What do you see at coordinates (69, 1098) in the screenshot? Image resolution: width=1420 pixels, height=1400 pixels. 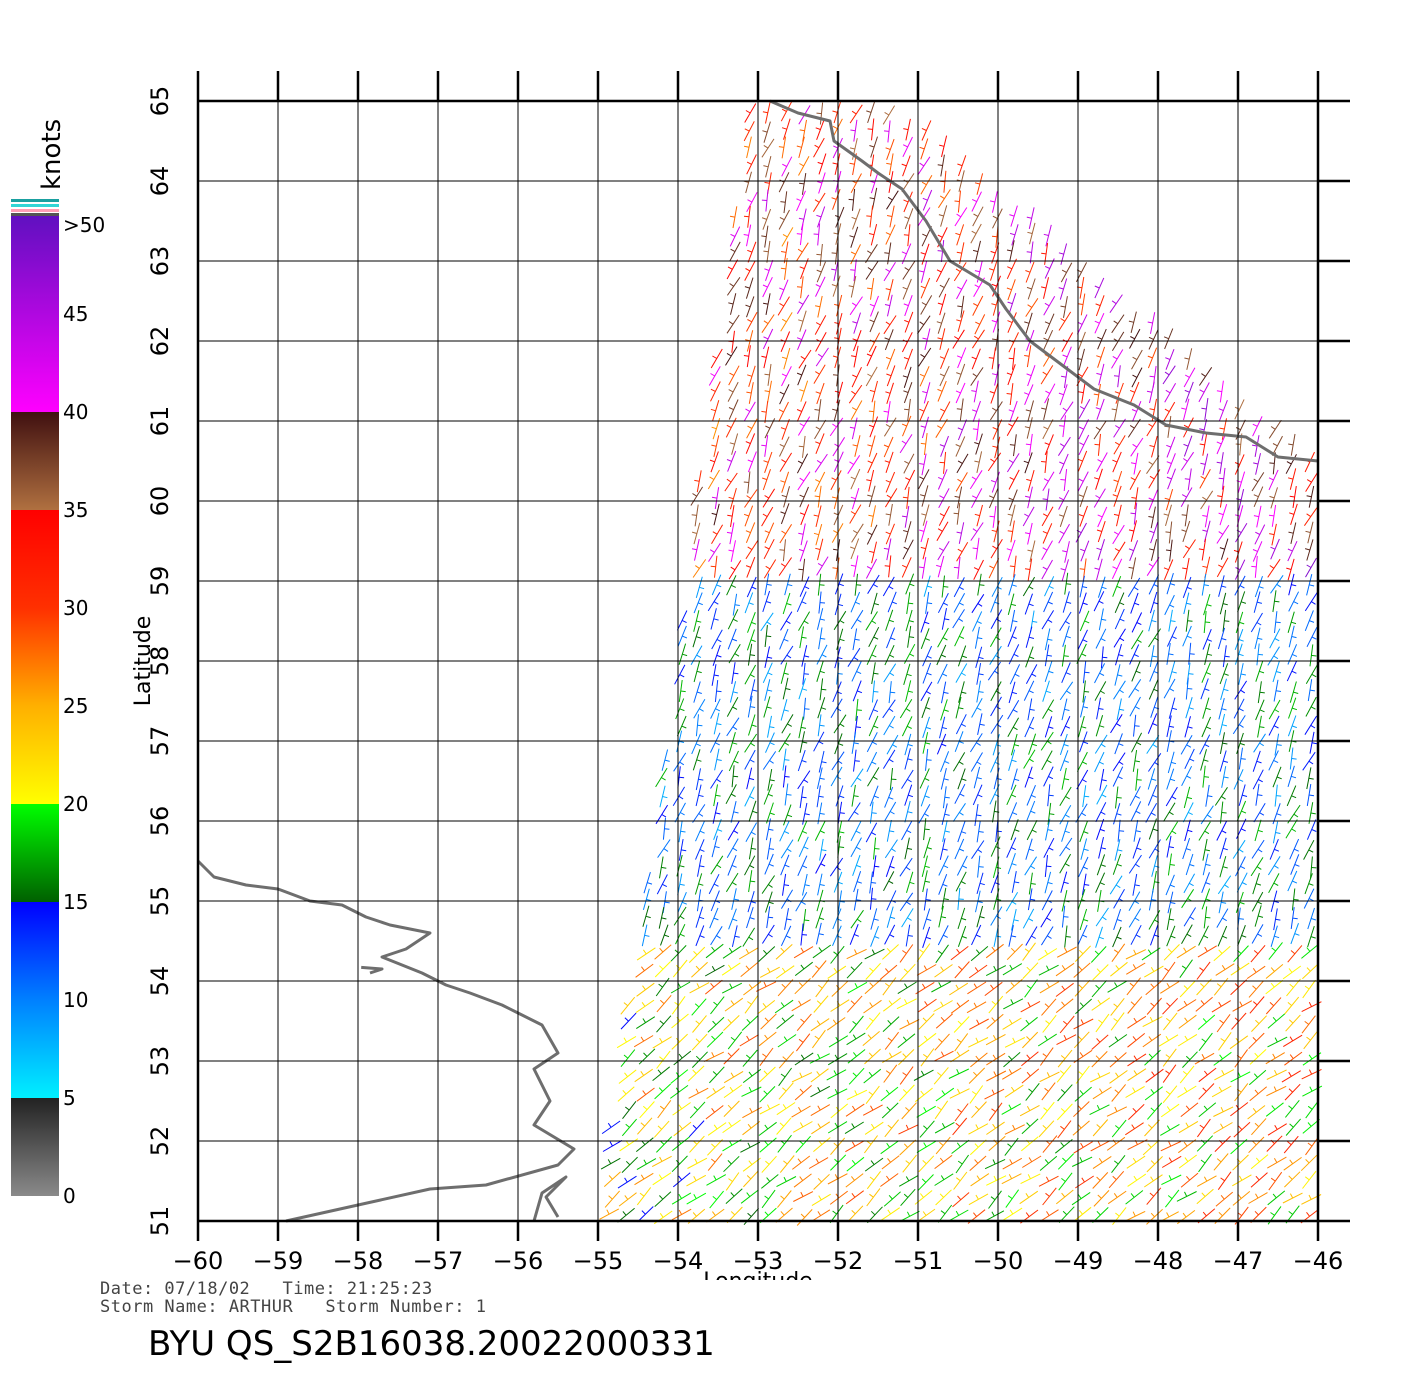 I see `colorbar-label: 5` at bounding box center [69, 1098].